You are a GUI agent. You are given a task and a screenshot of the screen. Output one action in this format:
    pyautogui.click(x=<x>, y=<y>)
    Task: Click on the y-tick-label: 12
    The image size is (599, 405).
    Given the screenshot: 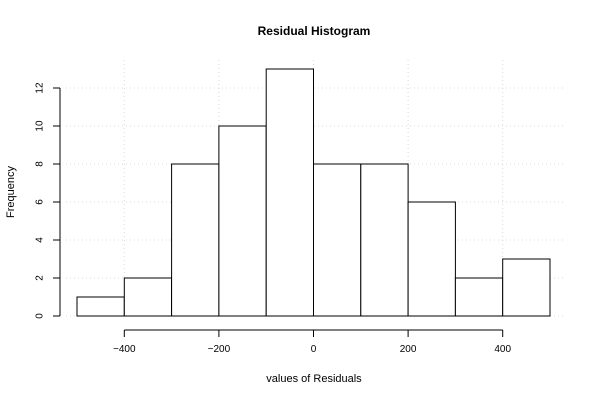 What is the action you would take?
    pyautogui.click(x=40, y=88)
    